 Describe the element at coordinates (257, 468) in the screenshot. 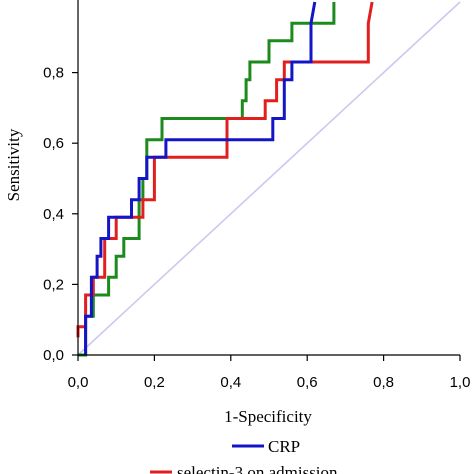

I see `legend-label-selectin: selectin-3 on admission` at that location.